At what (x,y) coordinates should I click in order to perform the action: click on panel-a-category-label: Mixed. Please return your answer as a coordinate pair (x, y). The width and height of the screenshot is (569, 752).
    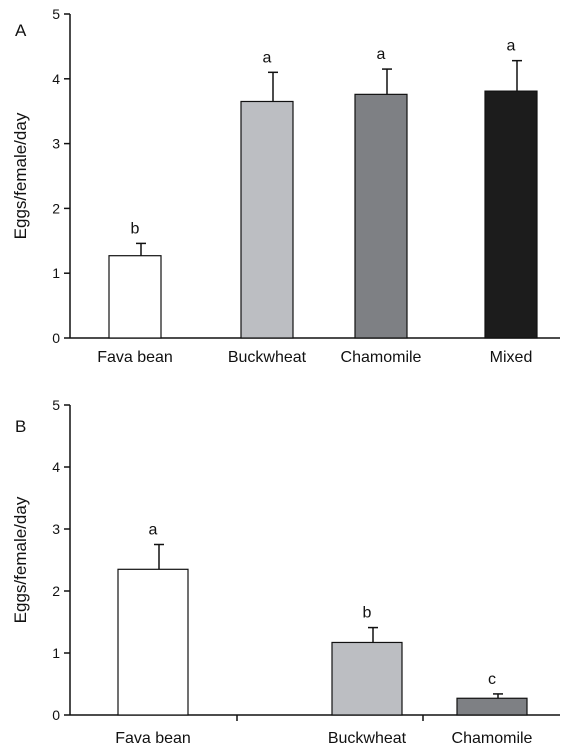
    Looking at the image, I should click on (511, 357).